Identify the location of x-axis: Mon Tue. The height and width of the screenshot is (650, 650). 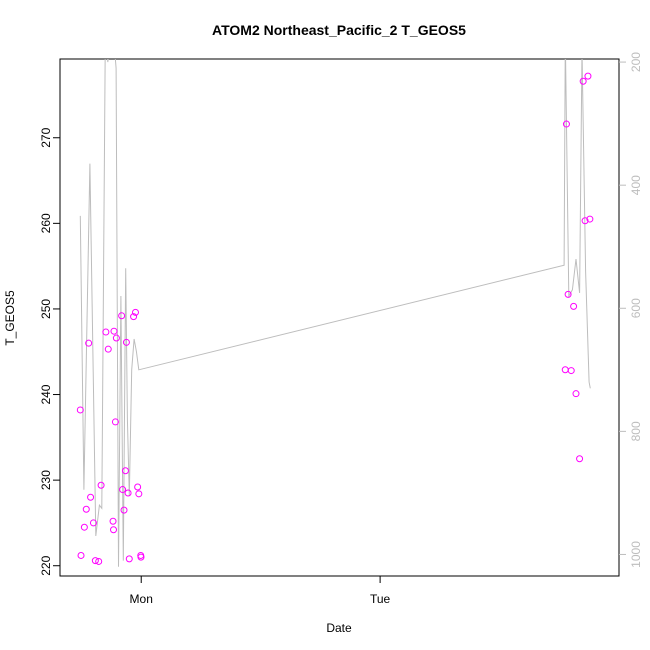
(260, 591).